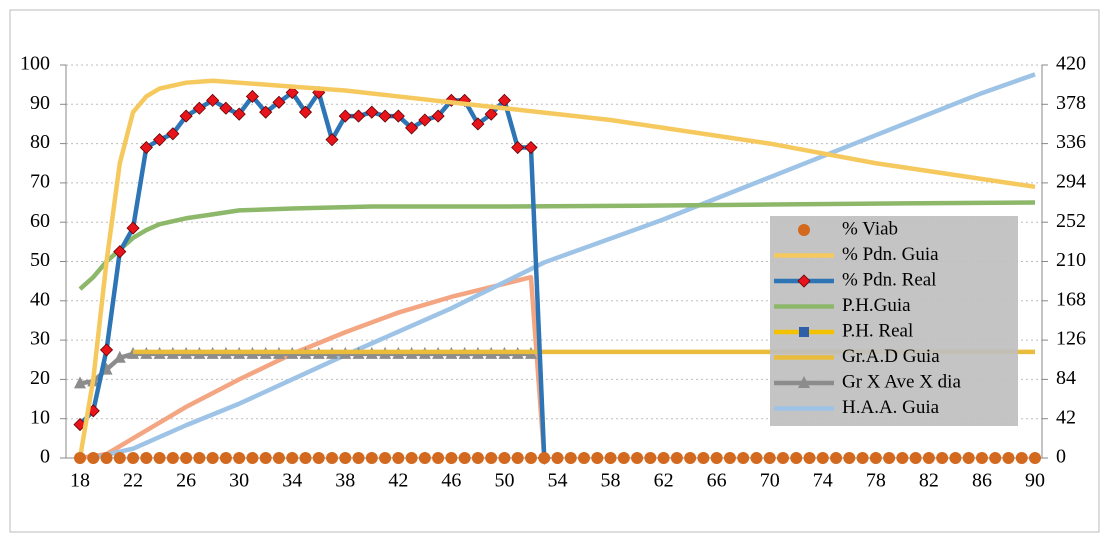 The width and height of the screenshot is (1109, 538). Describe the element at coordinates (451, 481) in the screenshot. I see `x-tick-label: 46` at that location.